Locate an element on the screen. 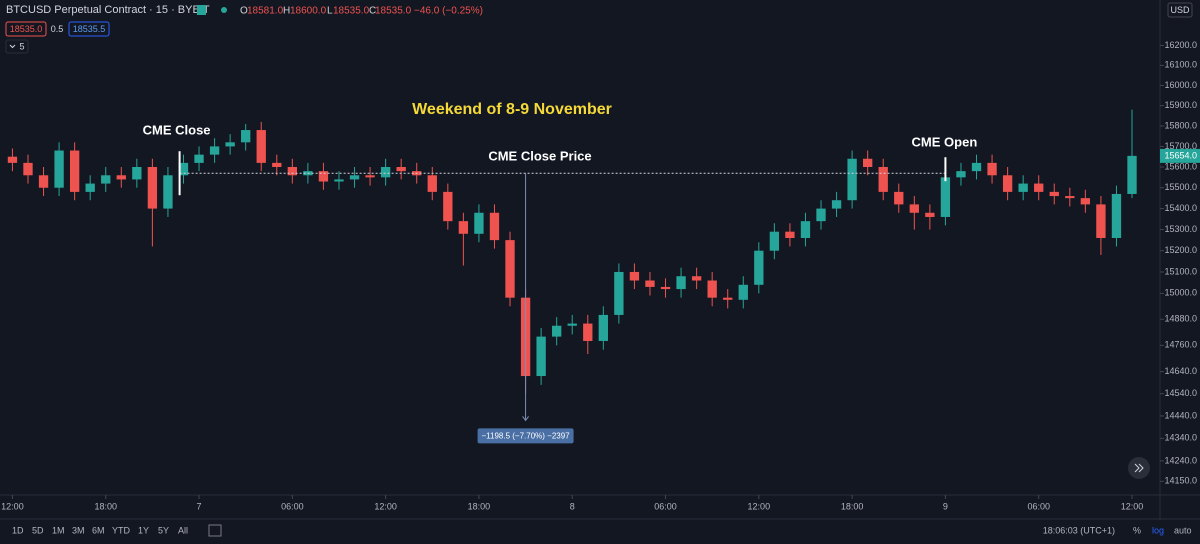 Image resolution: width=1200 pixels, height=544 pixels. measure-box is located at coordinates (525, 436).